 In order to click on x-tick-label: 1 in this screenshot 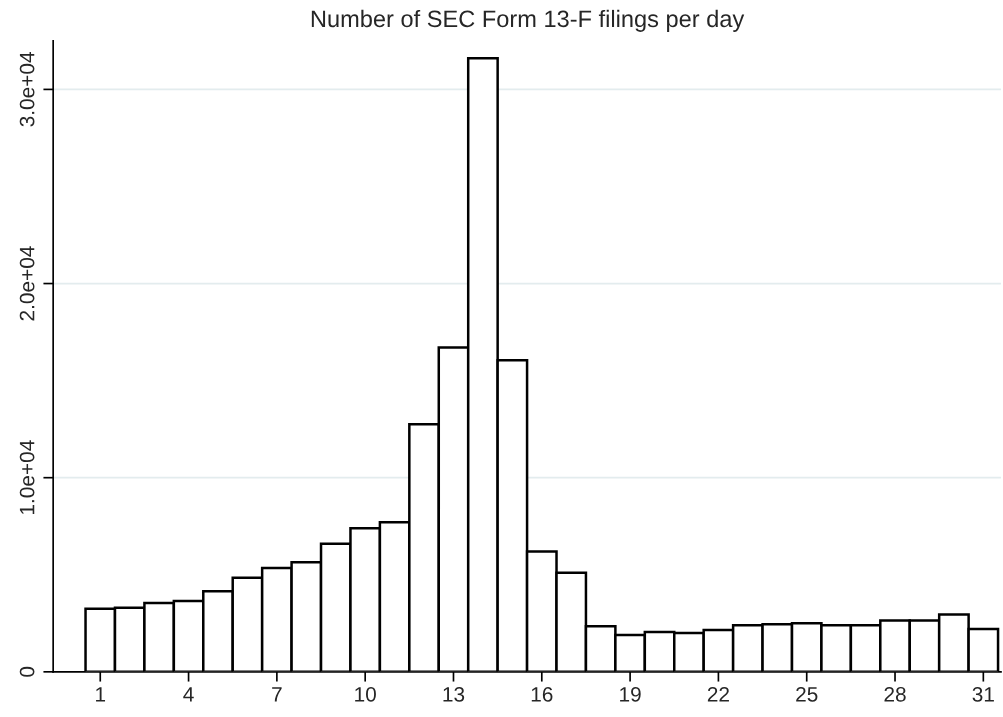, I will do `click(101, 694)`.